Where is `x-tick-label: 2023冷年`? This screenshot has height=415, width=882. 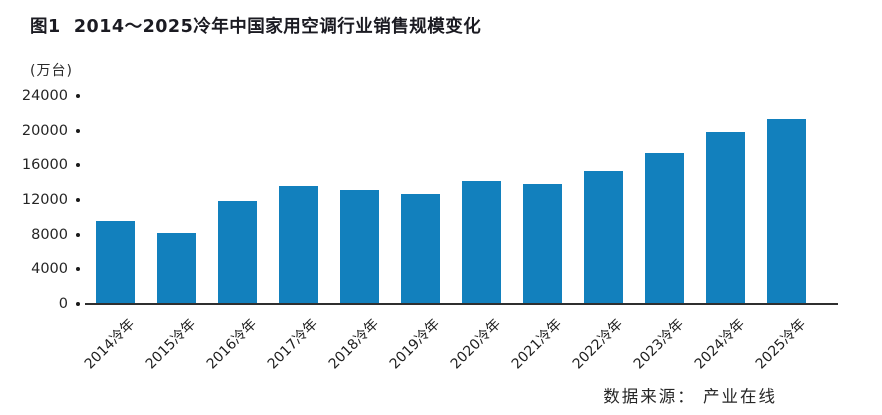
x-tick-label: 2023冷年 is located at coordinates (659, 344).